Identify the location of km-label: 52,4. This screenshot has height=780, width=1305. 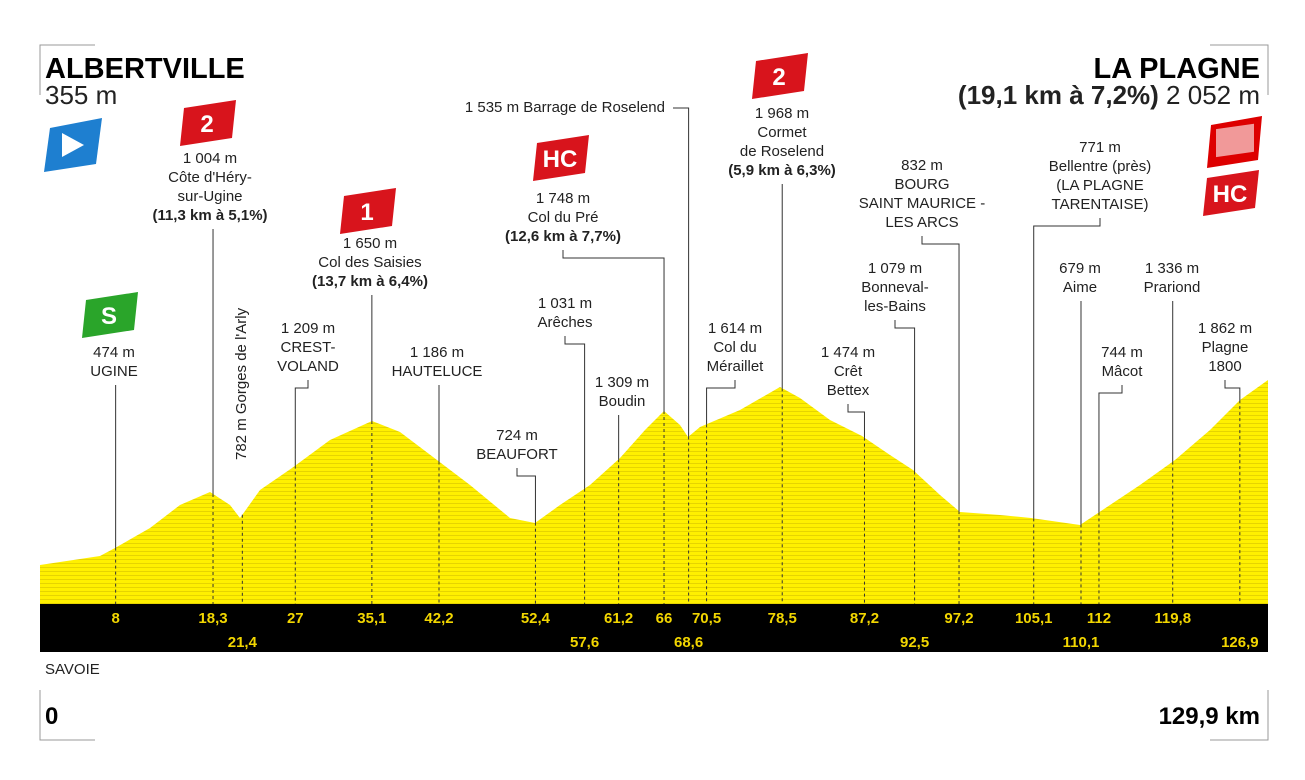
(536, 618).